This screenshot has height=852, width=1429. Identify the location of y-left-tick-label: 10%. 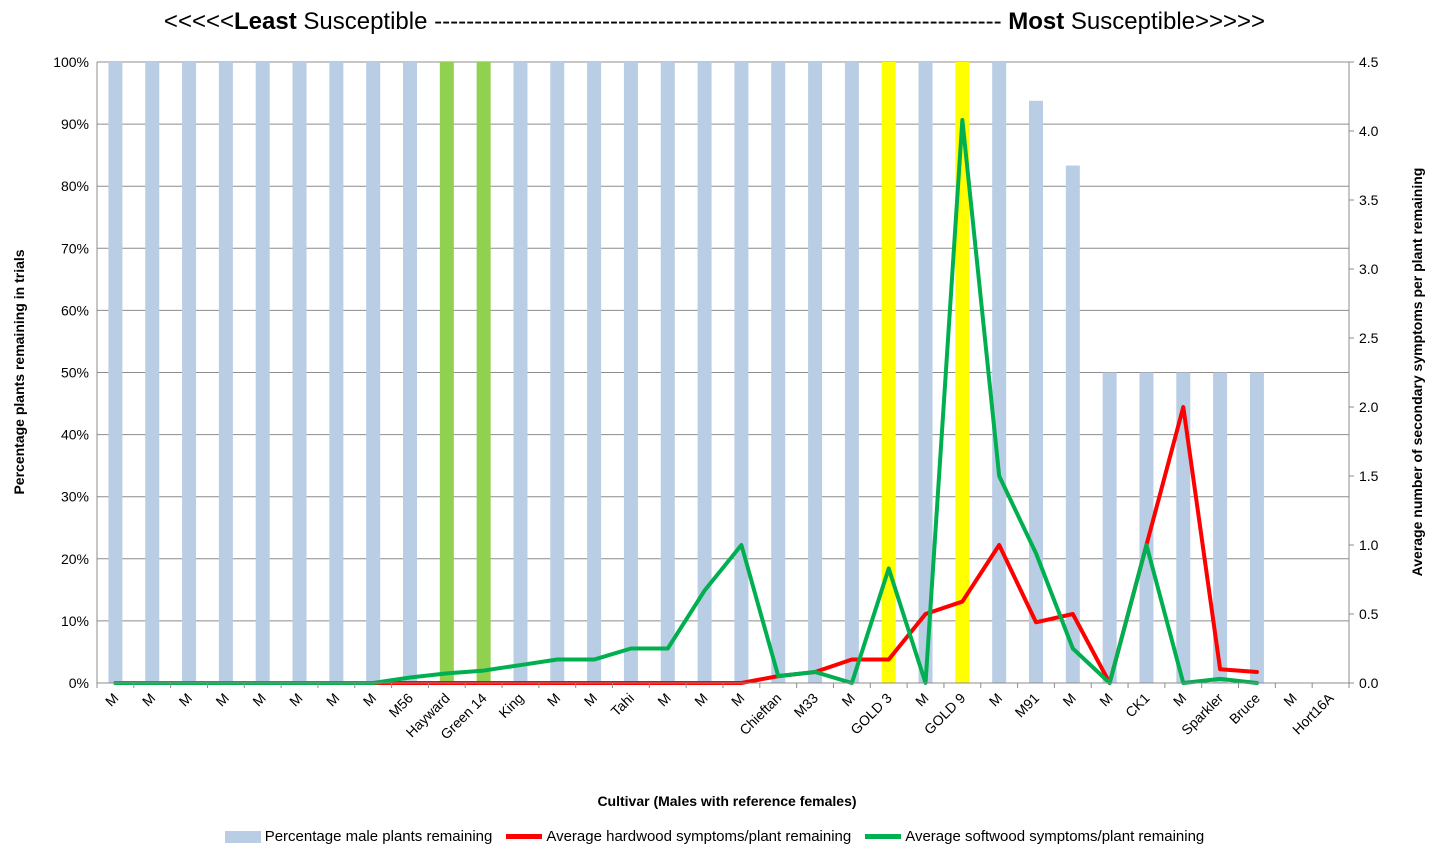
(75, 621).